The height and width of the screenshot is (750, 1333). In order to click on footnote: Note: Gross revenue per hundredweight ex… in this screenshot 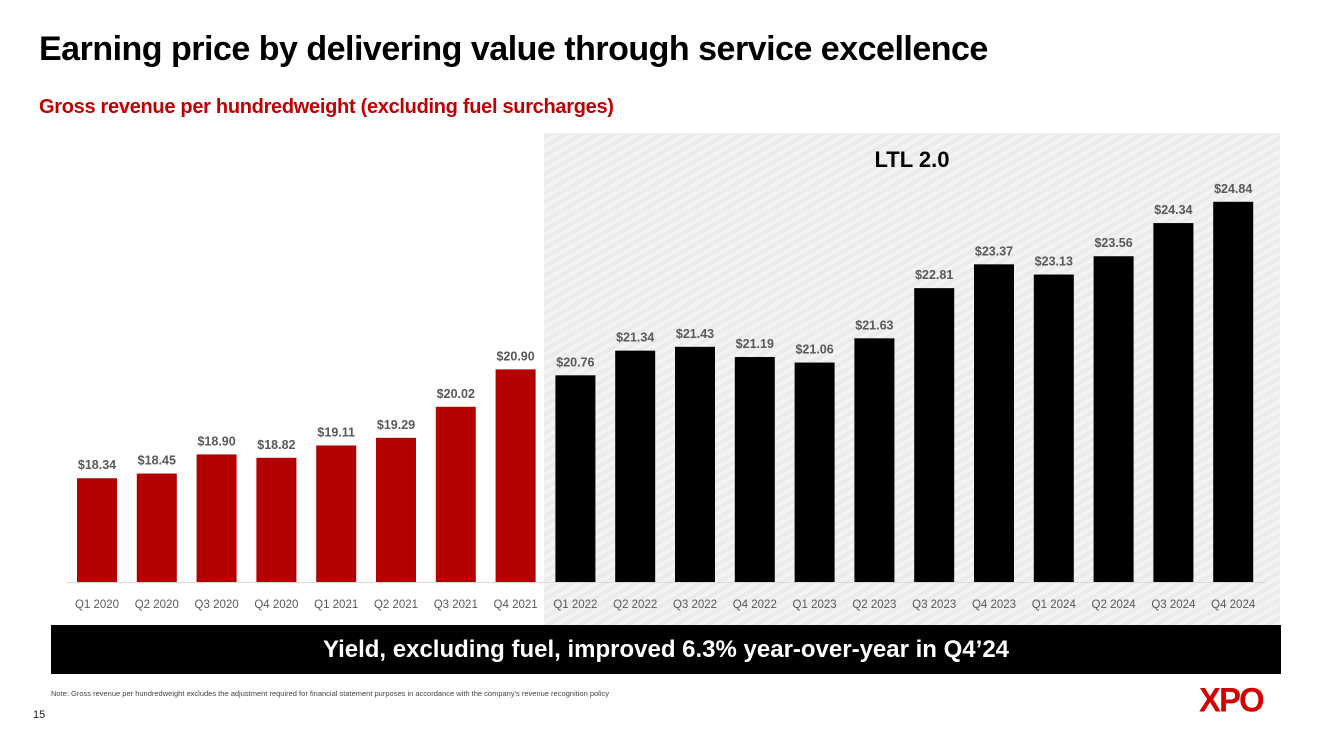, I will do `click(330, 693)`.